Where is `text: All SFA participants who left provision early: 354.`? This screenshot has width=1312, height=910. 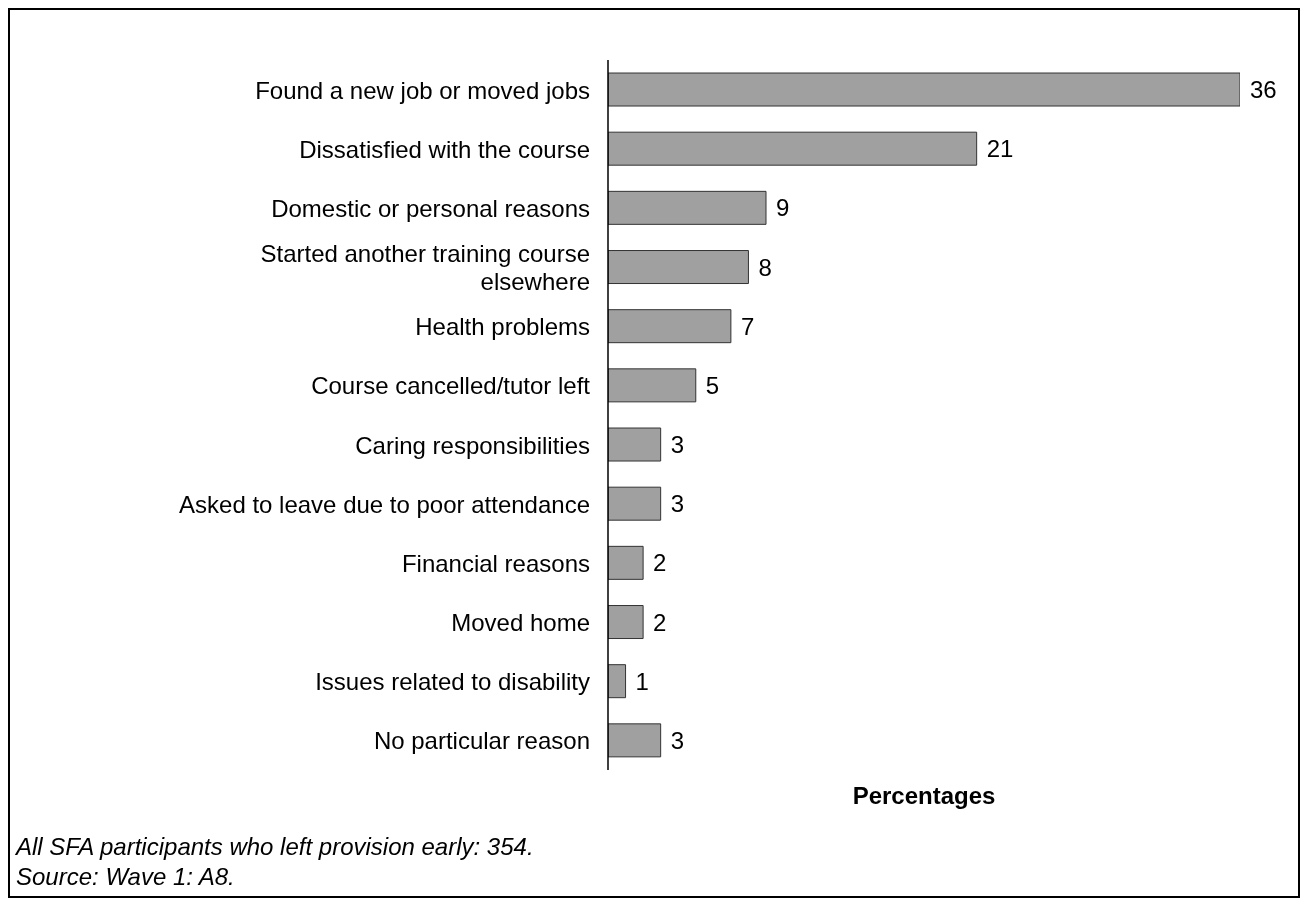 text: All SFA participants who left provision early: 354. is located at coordinates (275, 847).